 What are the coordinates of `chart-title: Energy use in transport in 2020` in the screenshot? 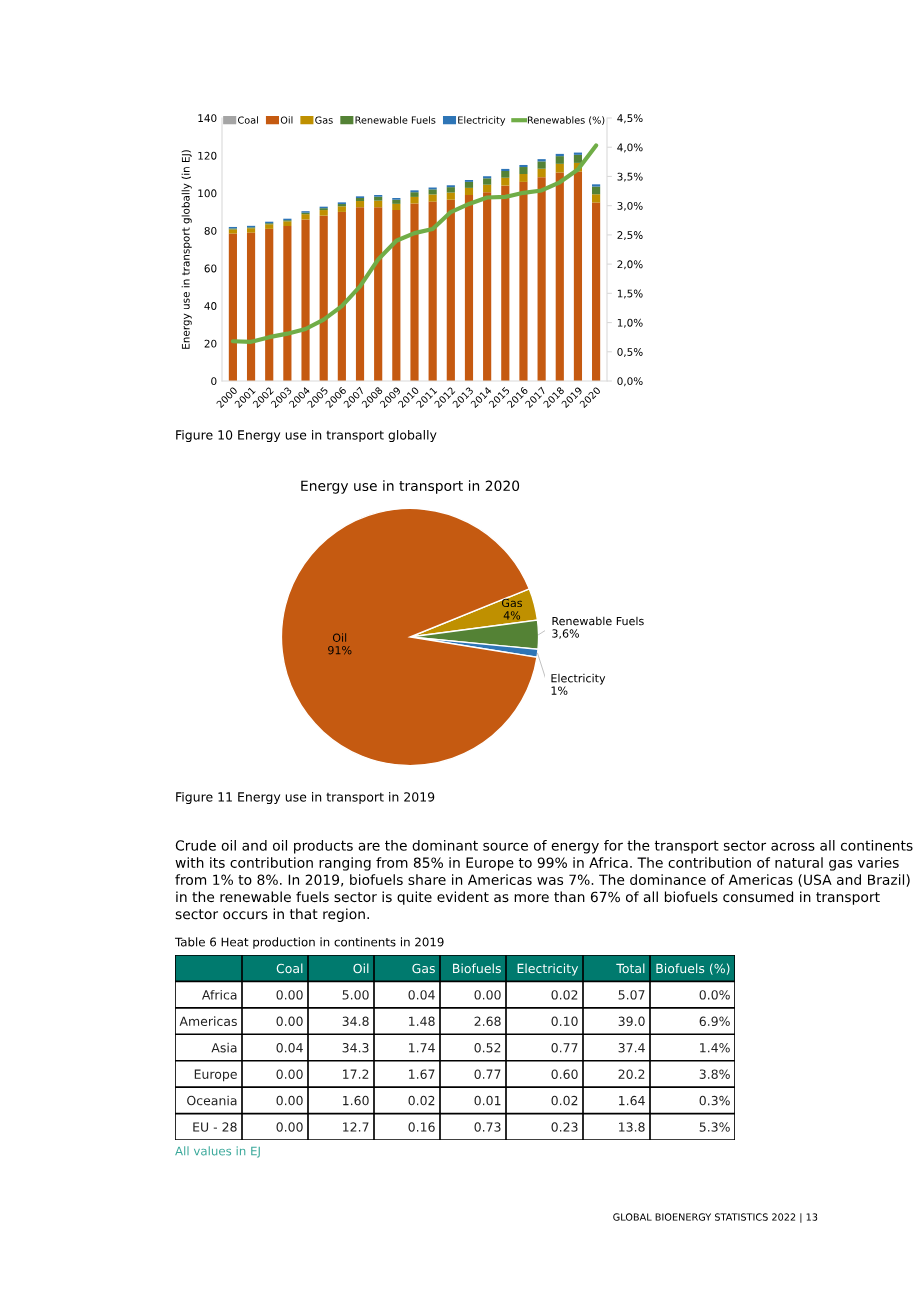 It's located at (410, 487).